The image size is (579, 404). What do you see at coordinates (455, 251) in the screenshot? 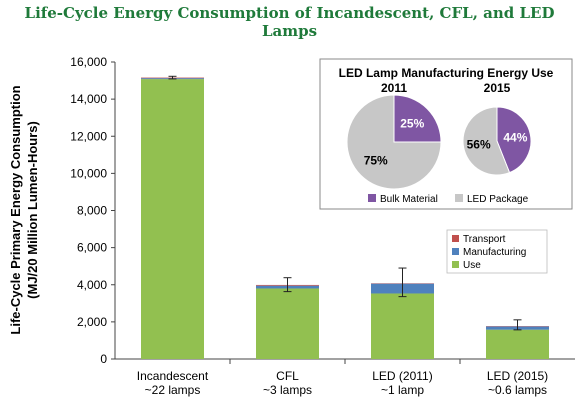
I see `legend-swatch-manufacturing` at bounding box center [455, 251].